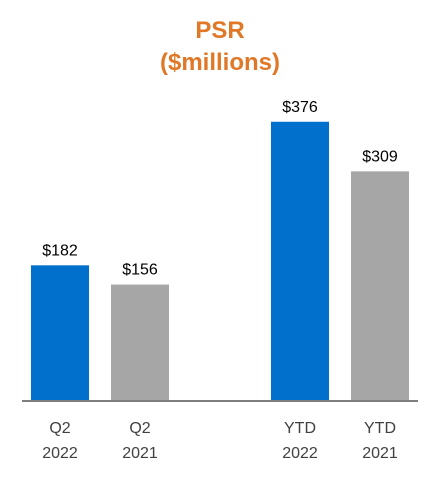  I want to click on bar-value-label-4: $309, so click(380, 156).